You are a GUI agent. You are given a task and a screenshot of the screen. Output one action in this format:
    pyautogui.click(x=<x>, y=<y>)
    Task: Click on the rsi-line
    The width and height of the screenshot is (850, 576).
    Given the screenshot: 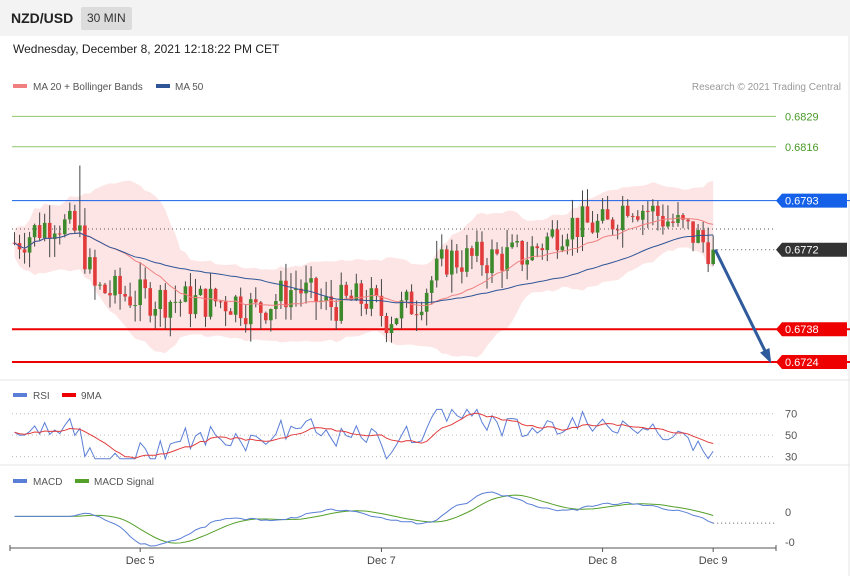 What is the action you would take?
    pyautogui.click(x=364, y=434)
    